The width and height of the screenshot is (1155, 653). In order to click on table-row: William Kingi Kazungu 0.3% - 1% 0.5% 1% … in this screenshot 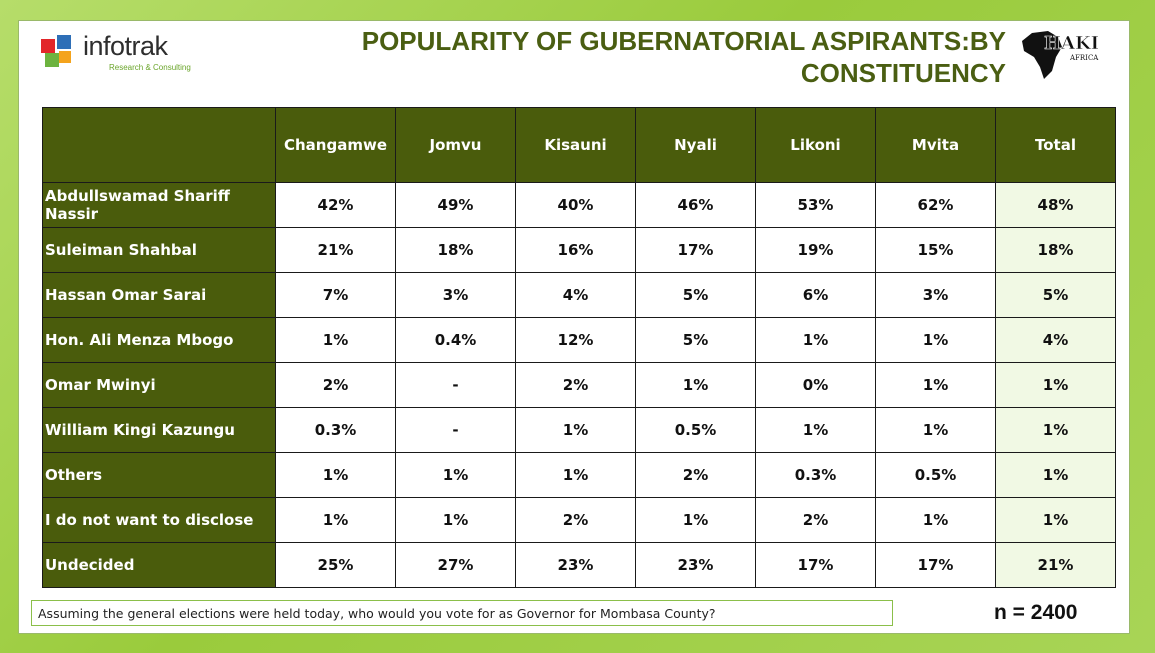, I will do `click(579, 430)`.